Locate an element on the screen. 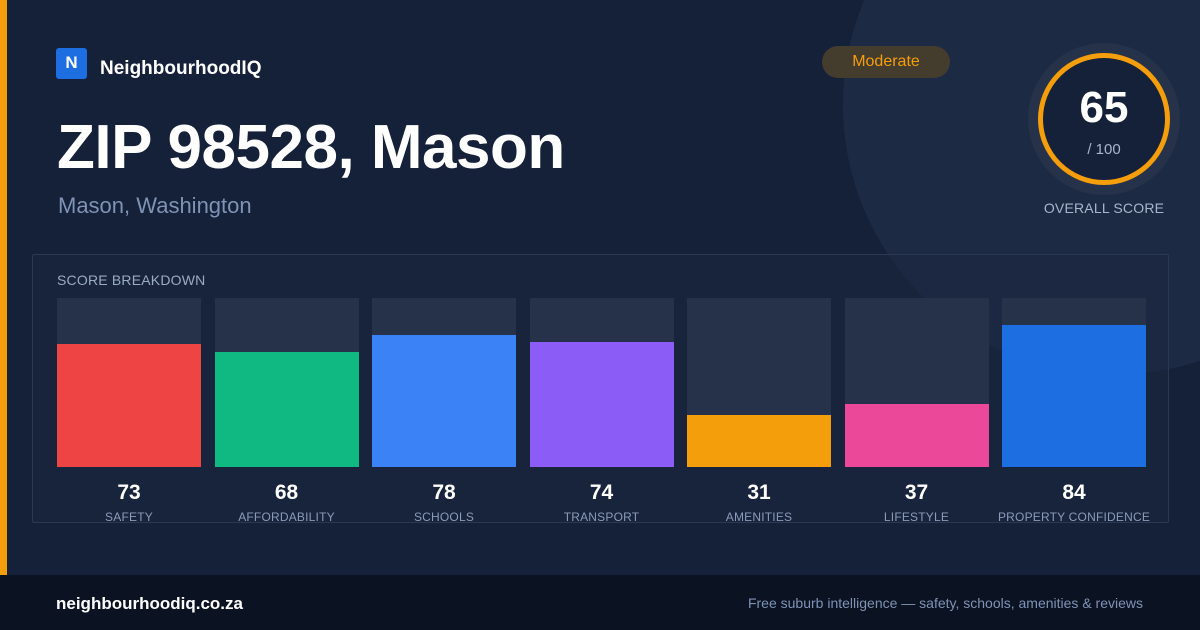 Image resolution: width=1200 pixels, height=630 pixels. overall-score-value: 65 is located at coordinates (1104, 107).